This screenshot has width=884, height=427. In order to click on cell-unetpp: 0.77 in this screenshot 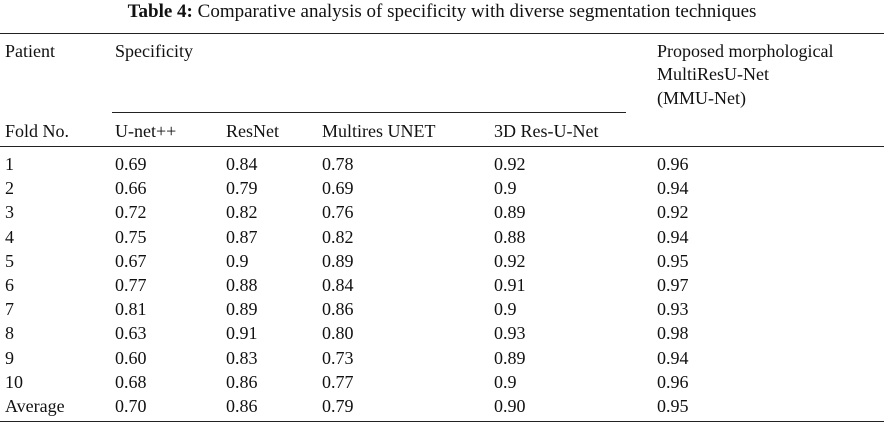, I will do `click(131, 285)`.